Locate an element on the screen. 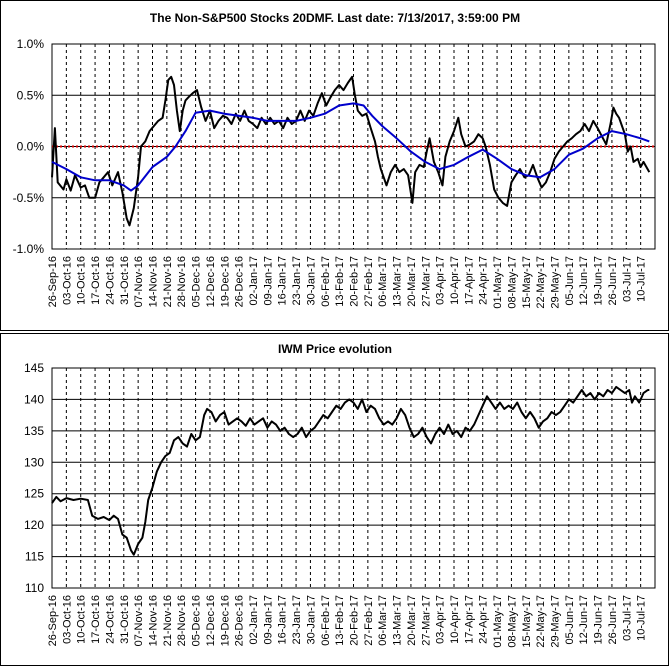  top-x-tick-label: 12-Dec-16 is located at coordinates (211, 281).